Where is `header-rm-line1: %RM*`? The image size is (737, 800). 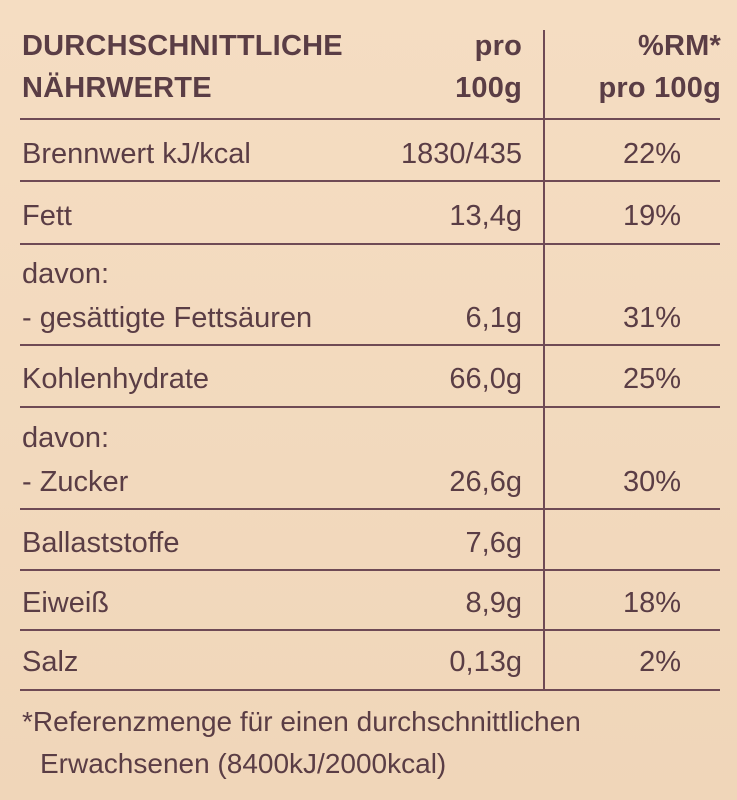
header-rm-line1: %RM* is located at coordinates (679, 46).